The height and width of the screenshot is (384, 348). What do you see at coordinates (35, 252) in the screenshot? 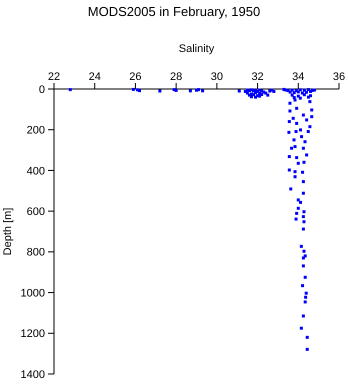
I see `y-tick-label: 800` at bounding box center [35, 252].